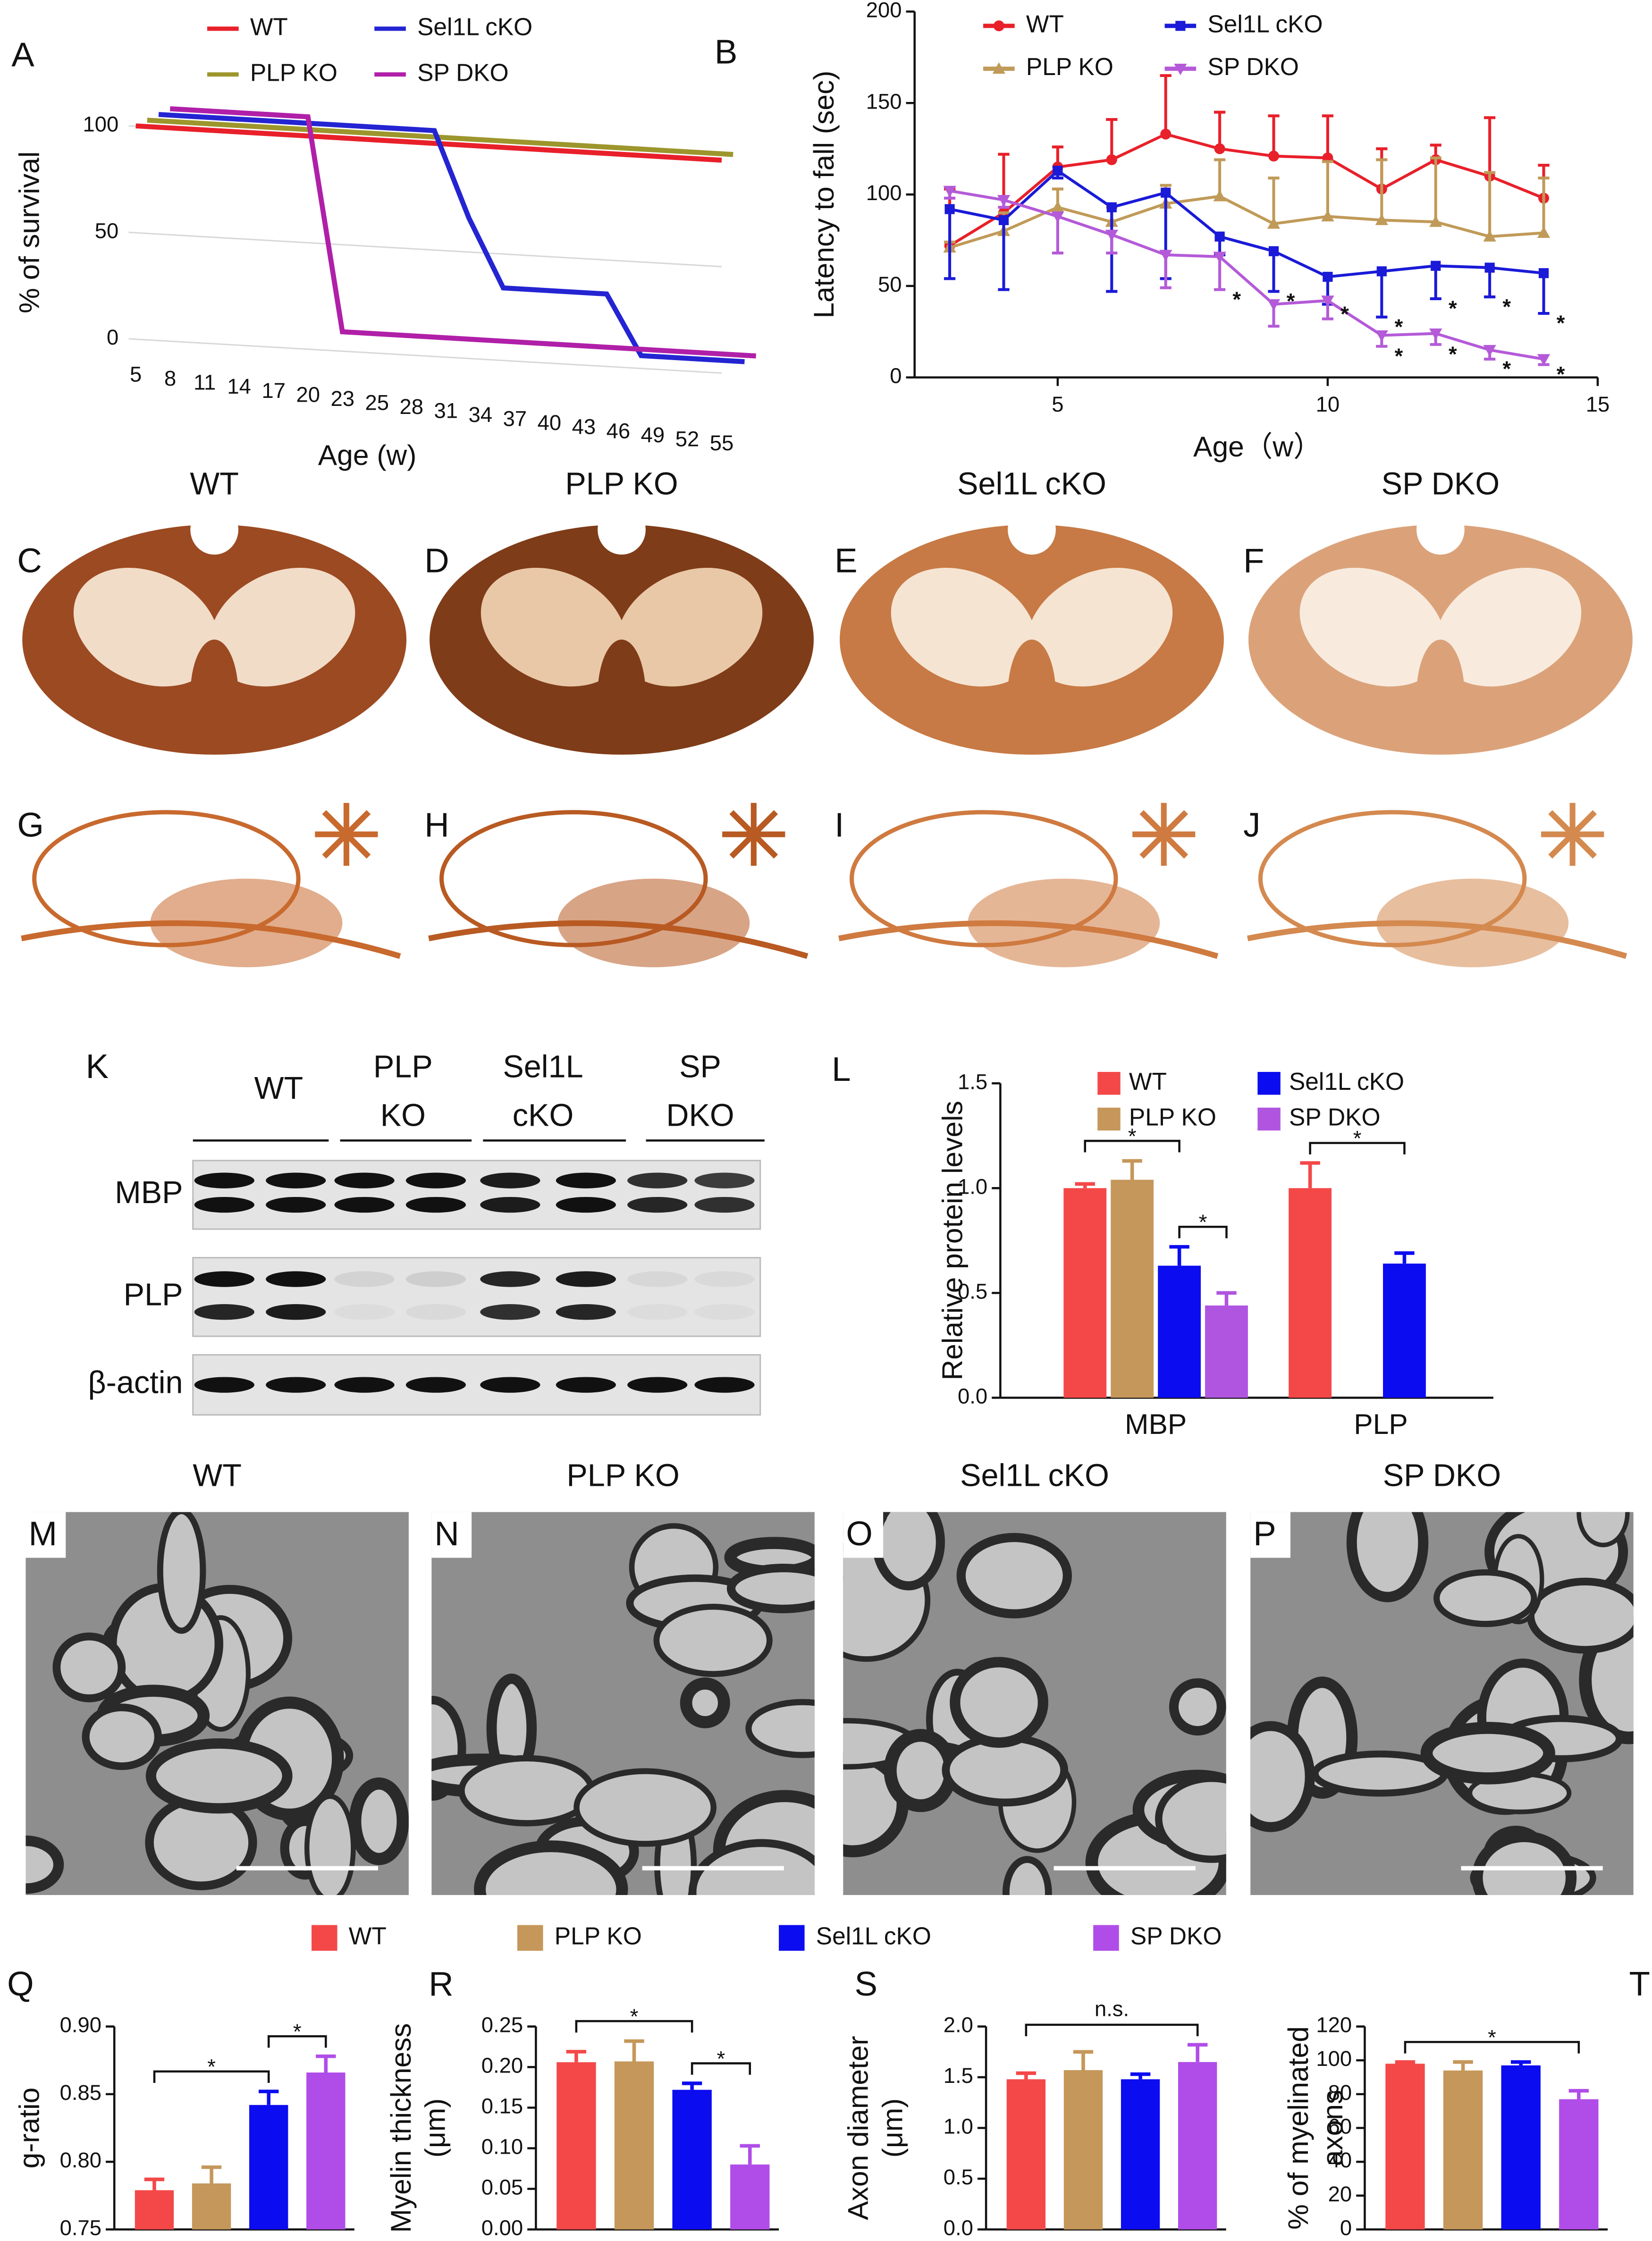 The image size is (1652, 2241). What do you see at coordinates (441, 1984) in the screenshot?
I see `panel-label: R` at bounding box center [441, 1984].